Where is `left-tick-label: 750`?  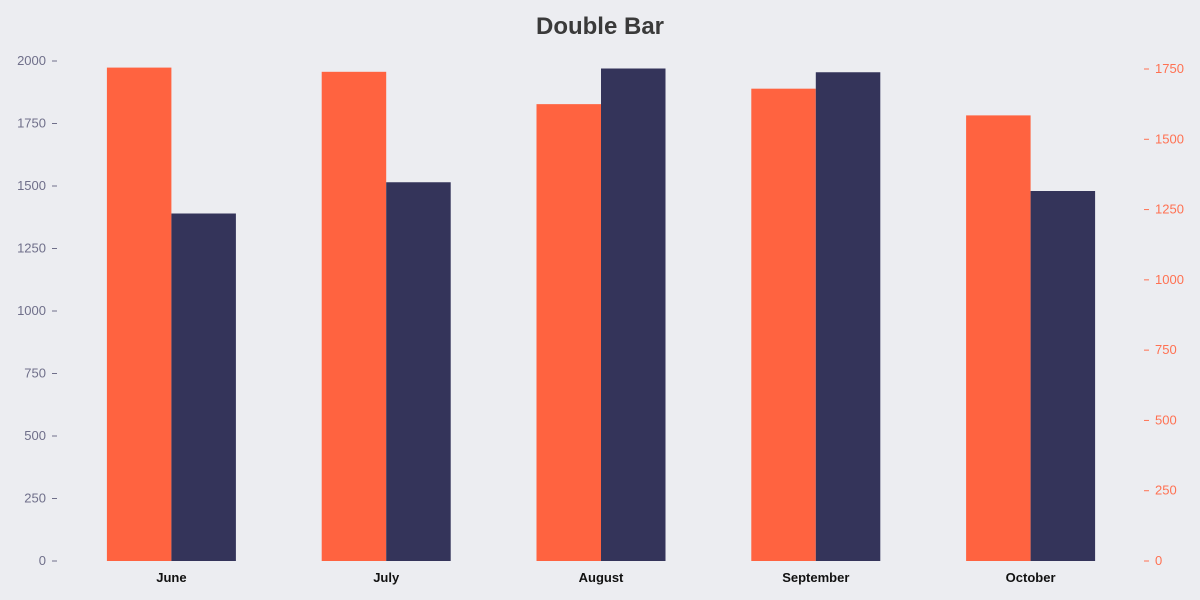 left-tick-label: 750 is located at coordinates (35, 373).